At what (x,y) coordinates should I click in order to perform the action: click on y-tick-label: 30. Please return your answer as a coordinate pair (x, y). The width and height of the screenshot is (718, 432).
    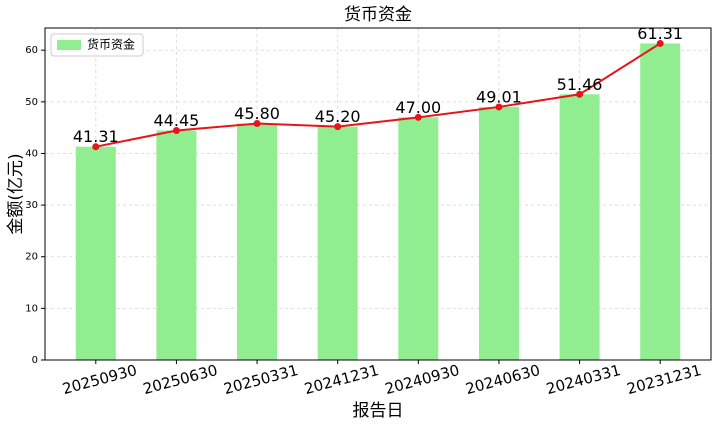
    Looking at the image, I should click on (31, 205).